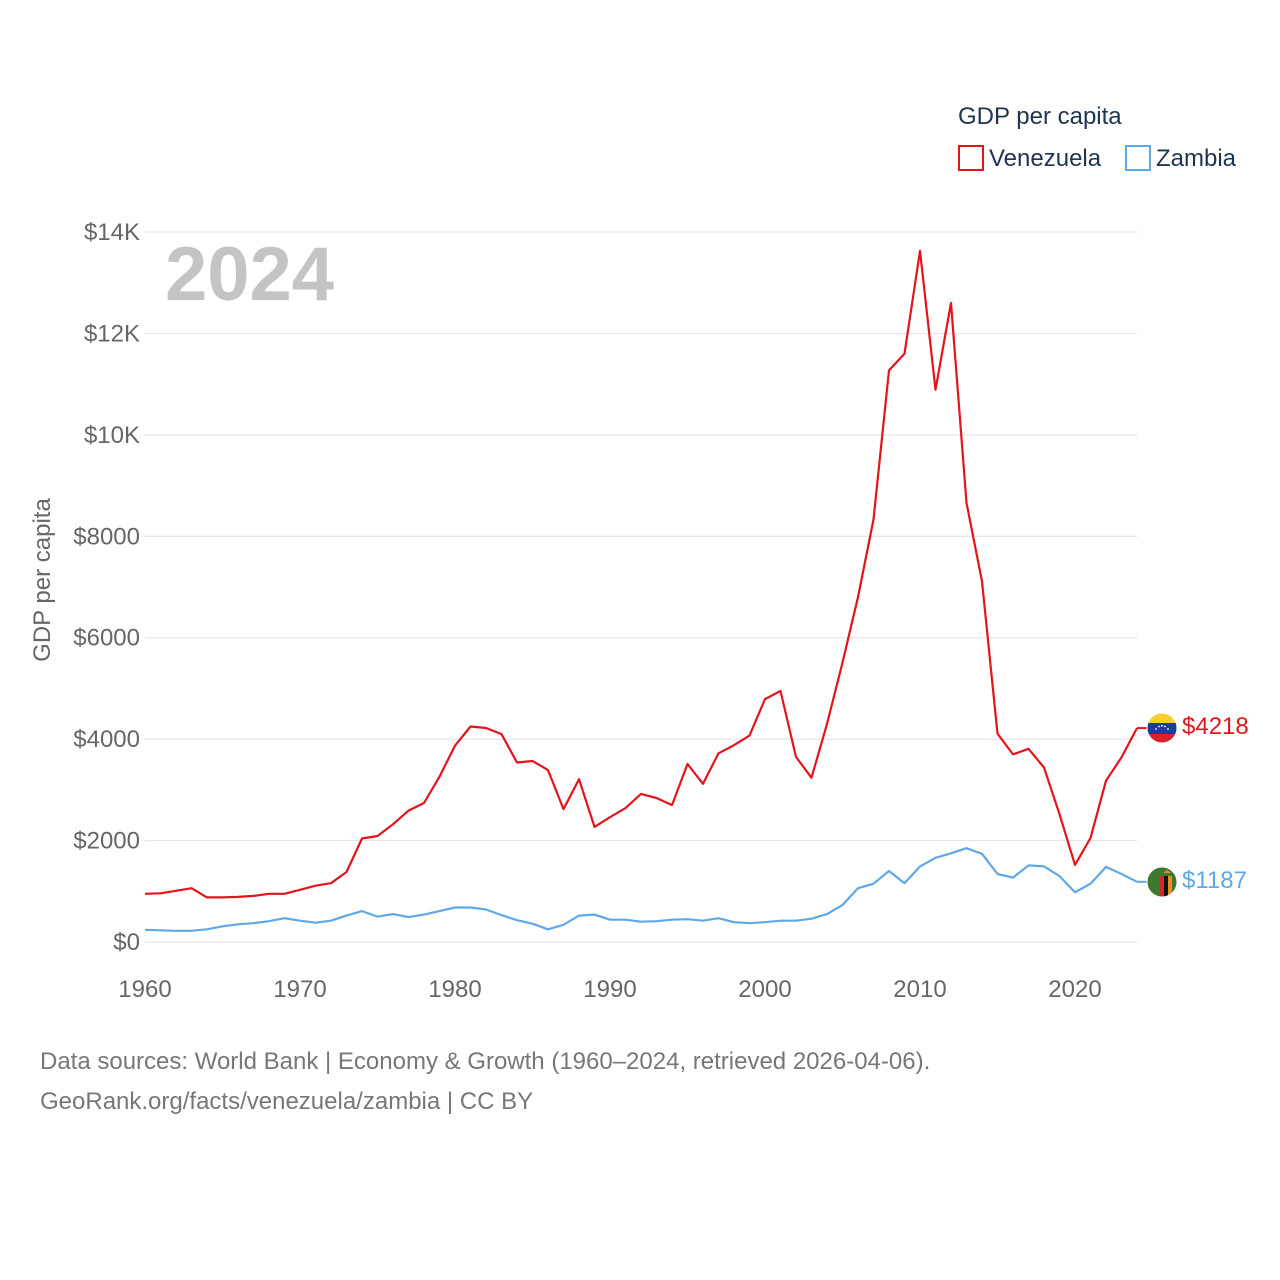  Describe the element at coordinates (1045, 158) in the screenshot. I see `legend-label-venezuela: Venezuela` at that location.